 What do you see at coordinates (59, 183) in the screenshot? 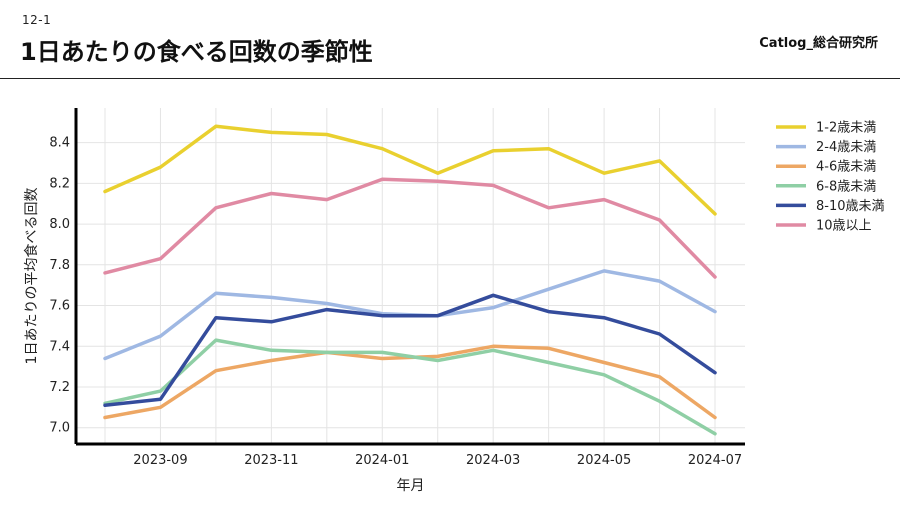
I see `y-tick-label: 8.2` at bounding box center [59, 183].